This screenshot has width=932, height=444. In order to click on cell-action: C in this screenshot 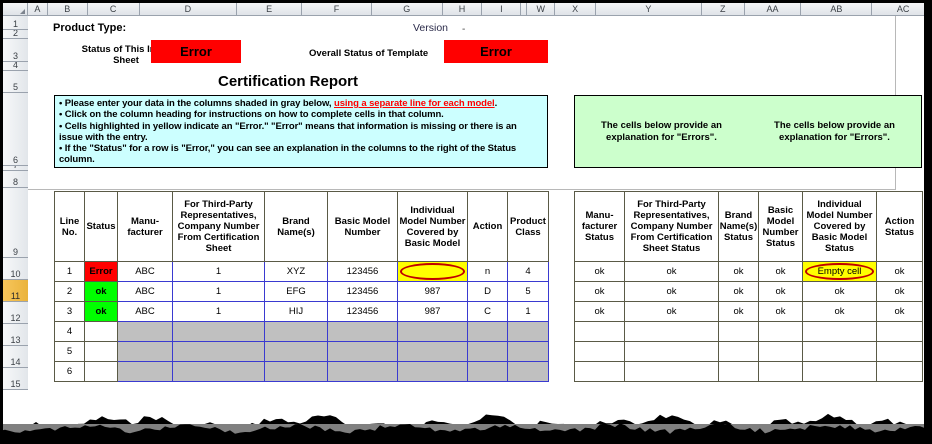, I will do `click(487, 311)`.